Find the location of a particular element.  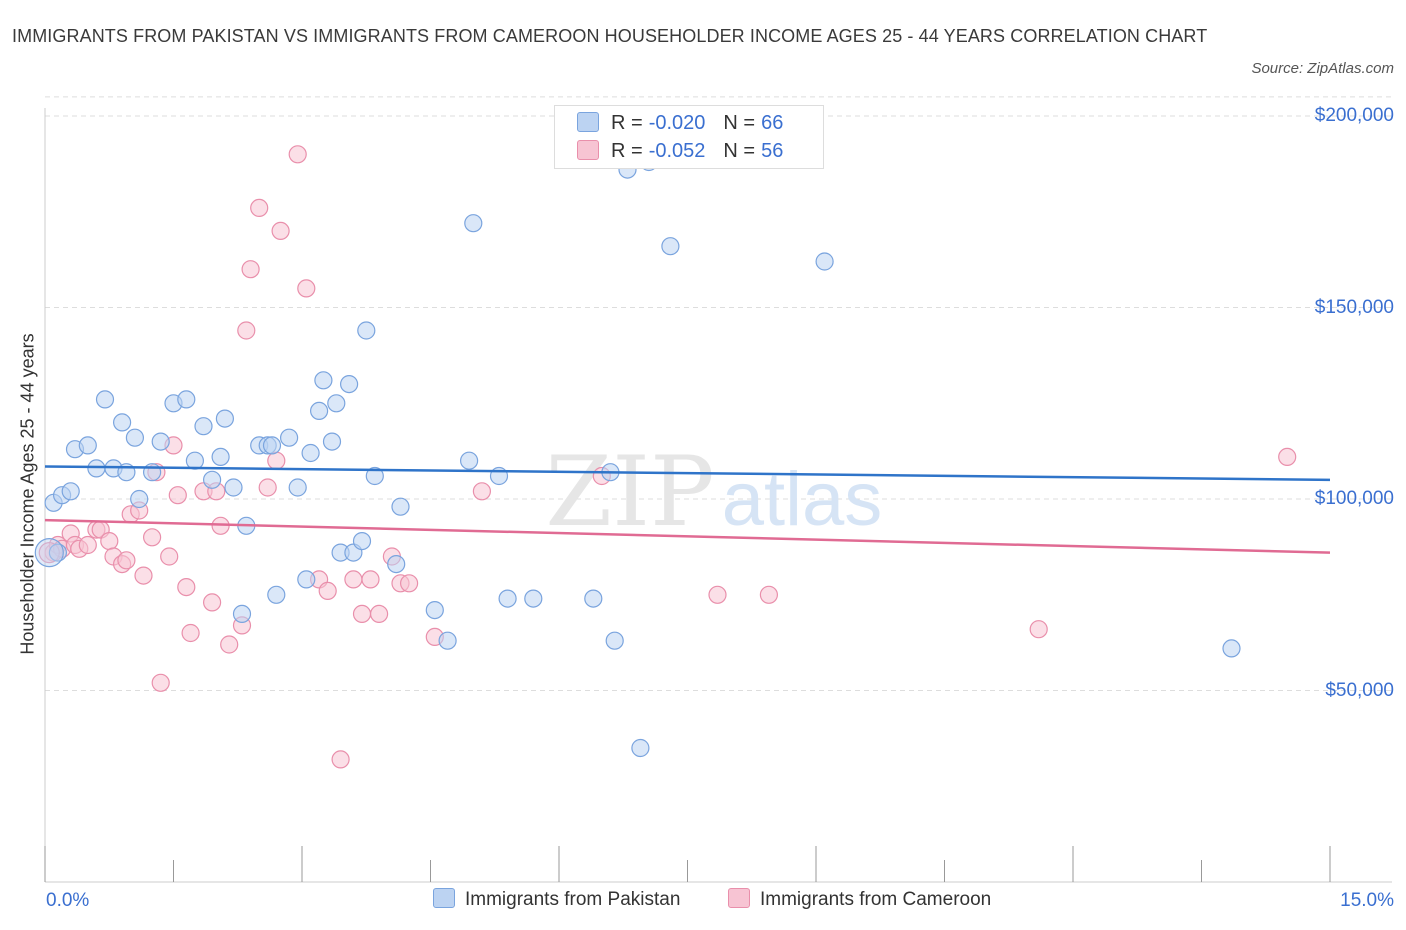

y-tick-label-200000: $200,000 is located at coordinates (1354, 115).